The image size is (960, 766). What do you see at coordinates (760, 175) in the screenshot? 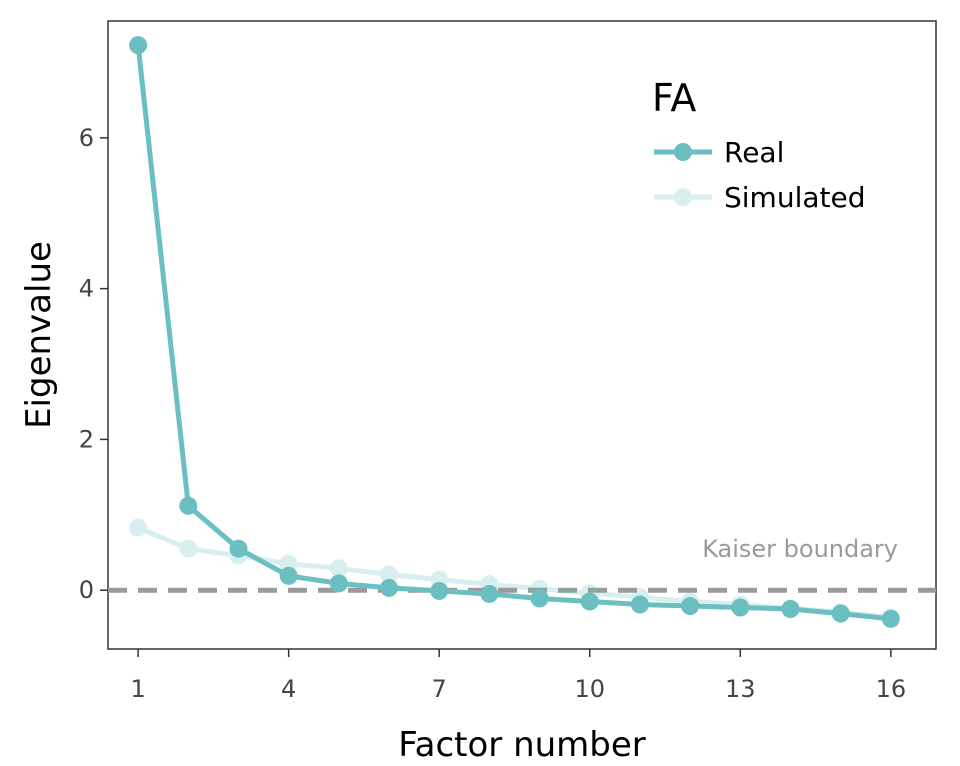
I see `legend-items: Real Simulated` at bounding box center [760, 175].